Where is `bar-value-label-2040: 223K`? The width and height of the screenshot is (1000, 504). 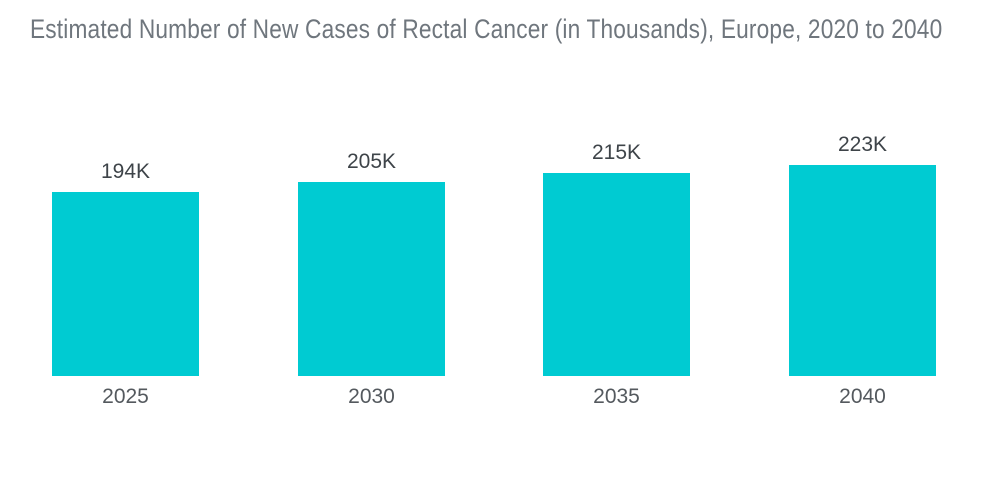 bar-value-label-2040: 223K is located at coordinates (862, 144).